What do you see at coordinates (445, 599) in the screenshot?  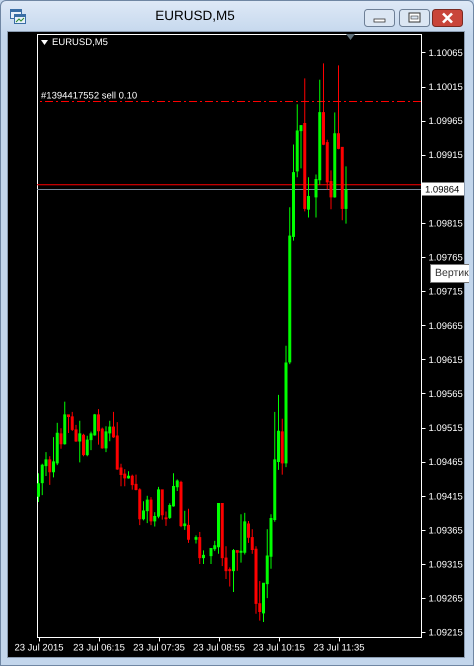 I see `y-tick-label: 1.09265` at bounding box center [445, 599].